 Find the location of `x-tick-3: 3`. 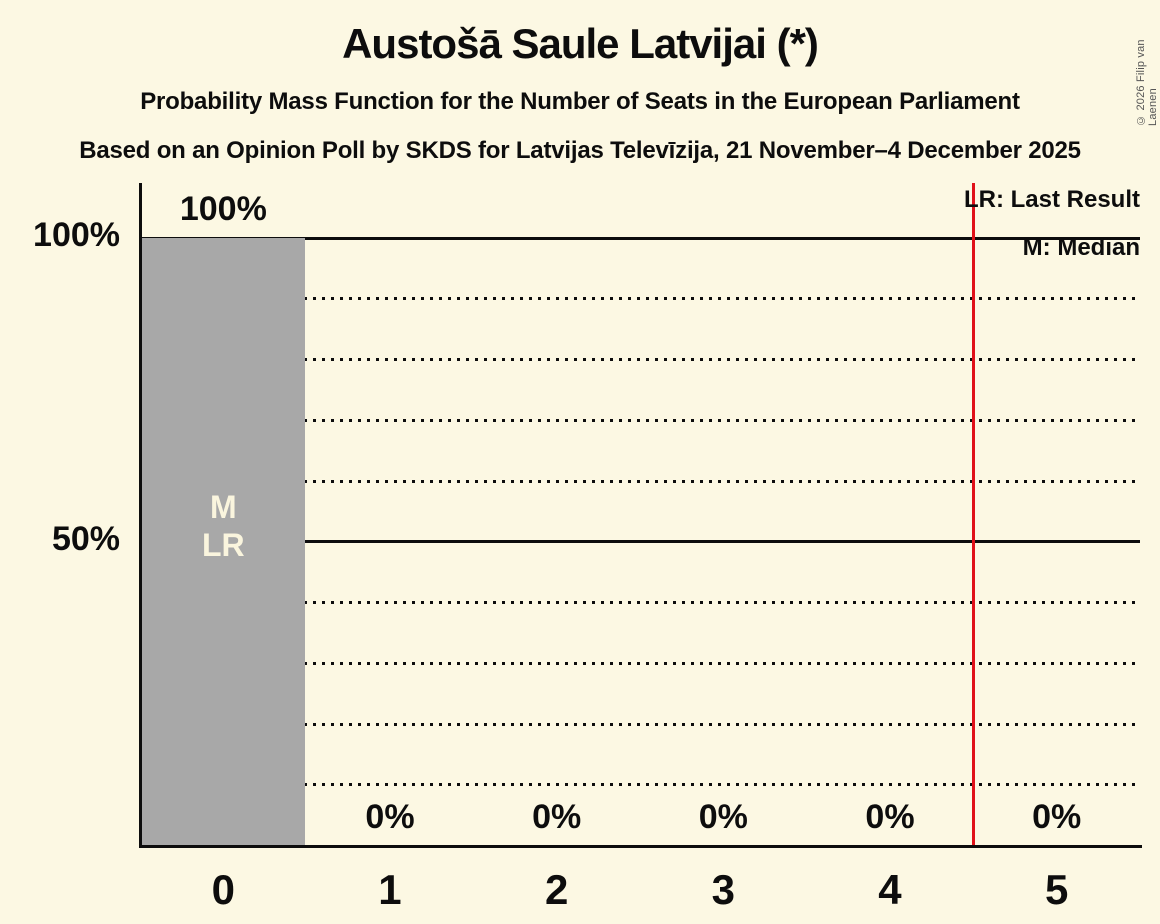

x-tick-3: 3 is located at coordinates (723, 889).